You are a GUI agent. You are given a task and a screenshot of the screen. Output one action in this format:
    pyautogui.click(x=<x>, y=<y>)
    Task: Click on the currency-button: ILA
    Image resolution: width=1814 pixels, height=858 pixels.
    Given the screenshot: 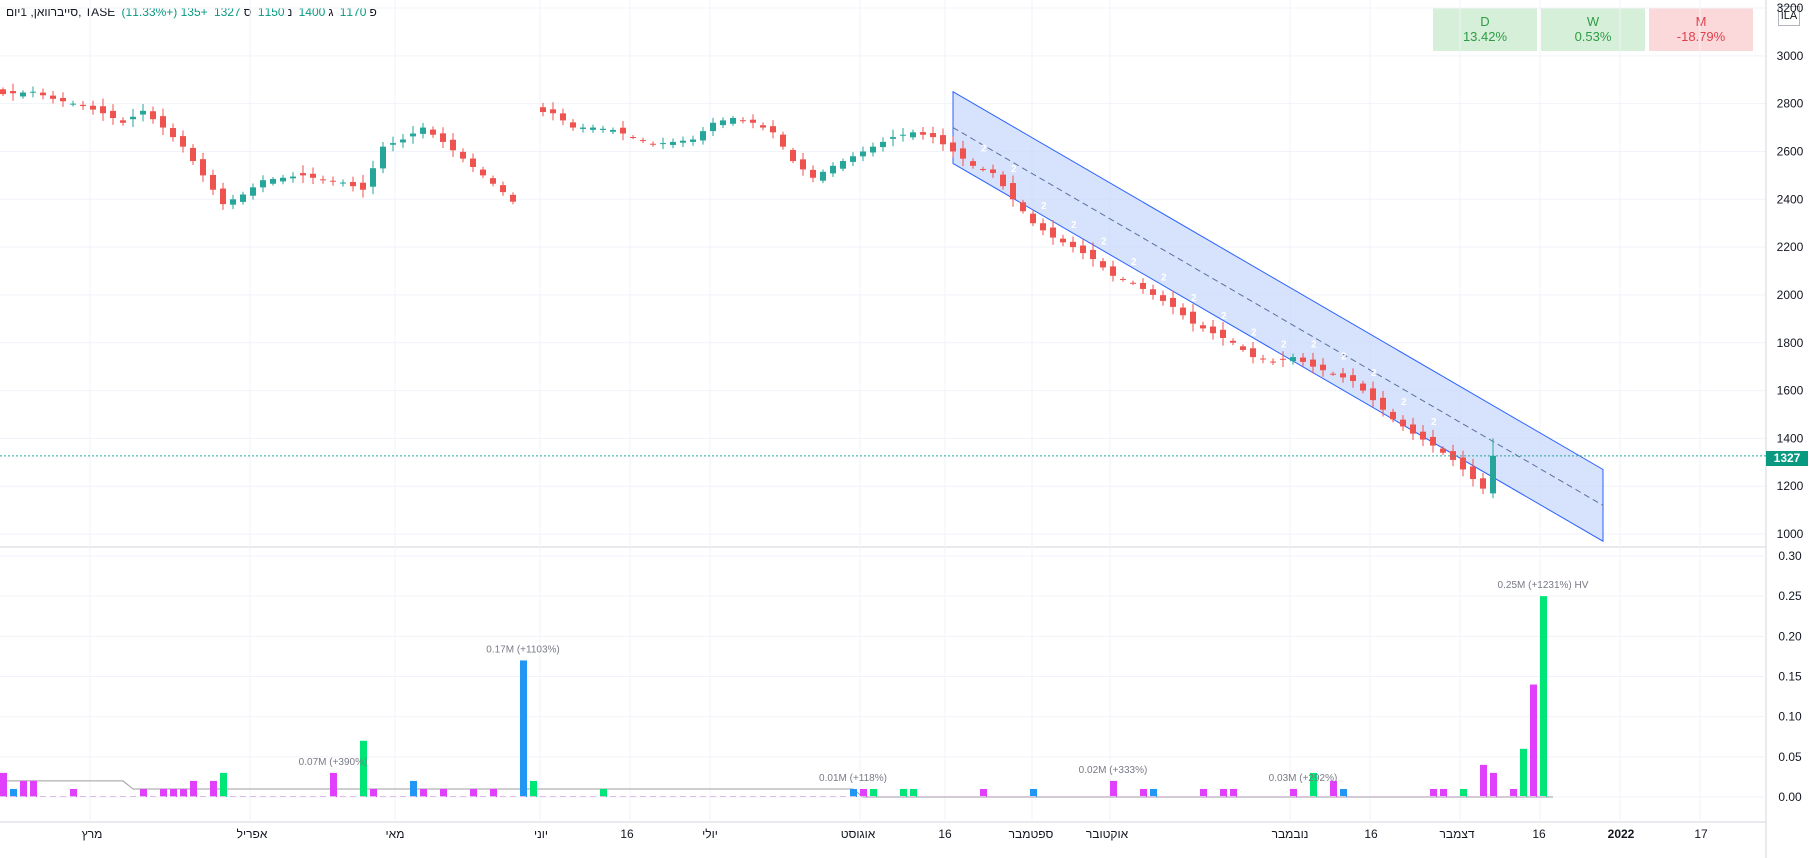 What is the action you would take?
    pyautogui.click(x=1789, y=16)
    